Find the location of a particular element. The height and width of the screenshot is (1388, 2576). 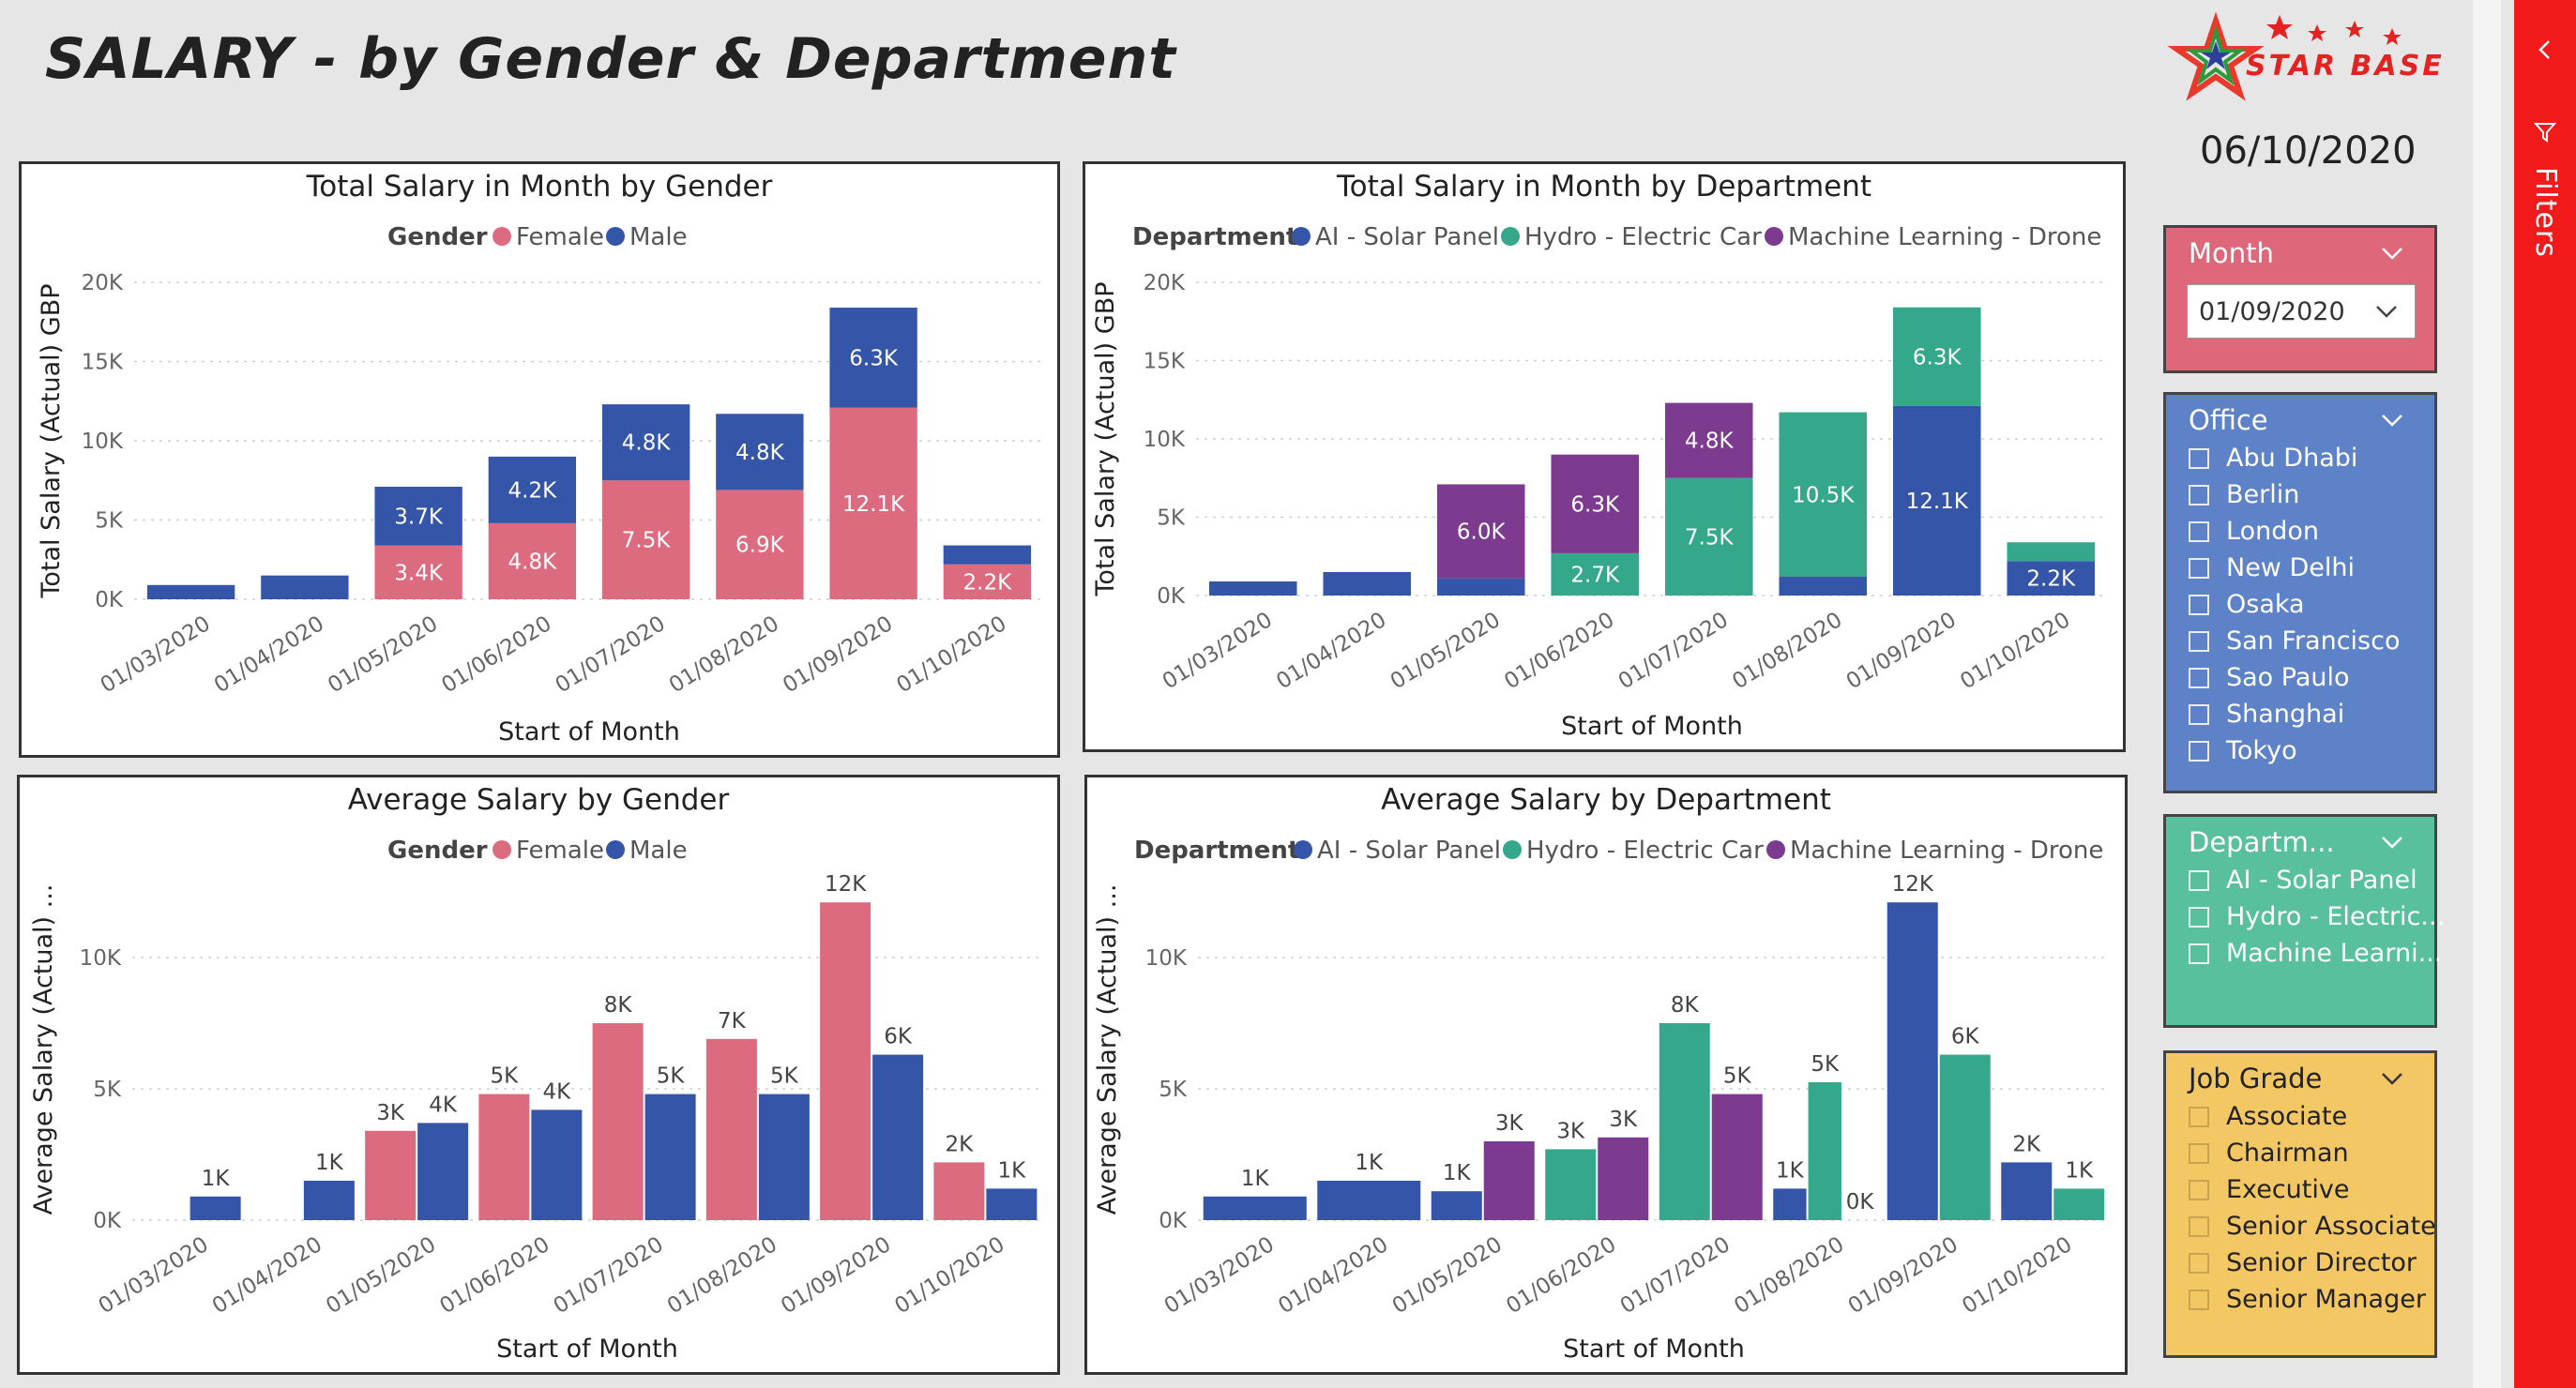

slicer-item: AI - Solar Panel is located at coordinates (2303, 880).